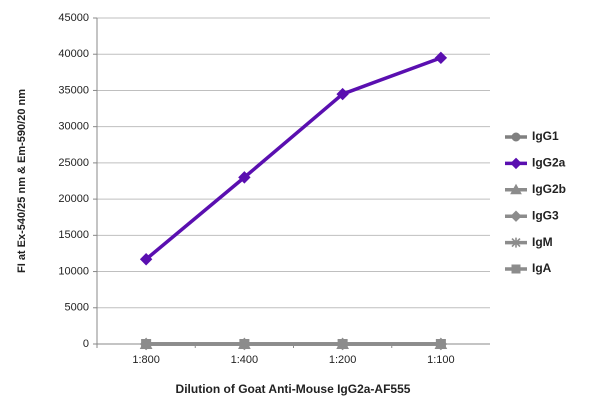 The width and height of the screenshot is (600, 414). Describe the element at coordinates (77, 308) in the screenshot. I see `y-tick-label: 5000` at that location.